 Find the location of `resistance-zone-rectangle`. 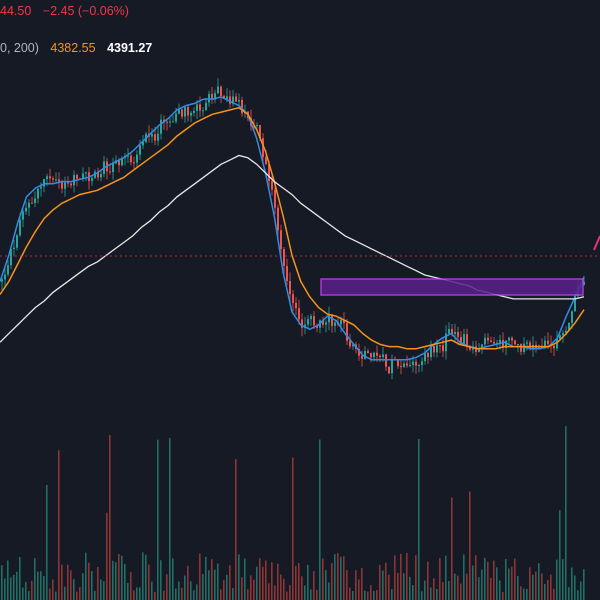

resistance-zone-rectangle is located at coordinates (452, 287).